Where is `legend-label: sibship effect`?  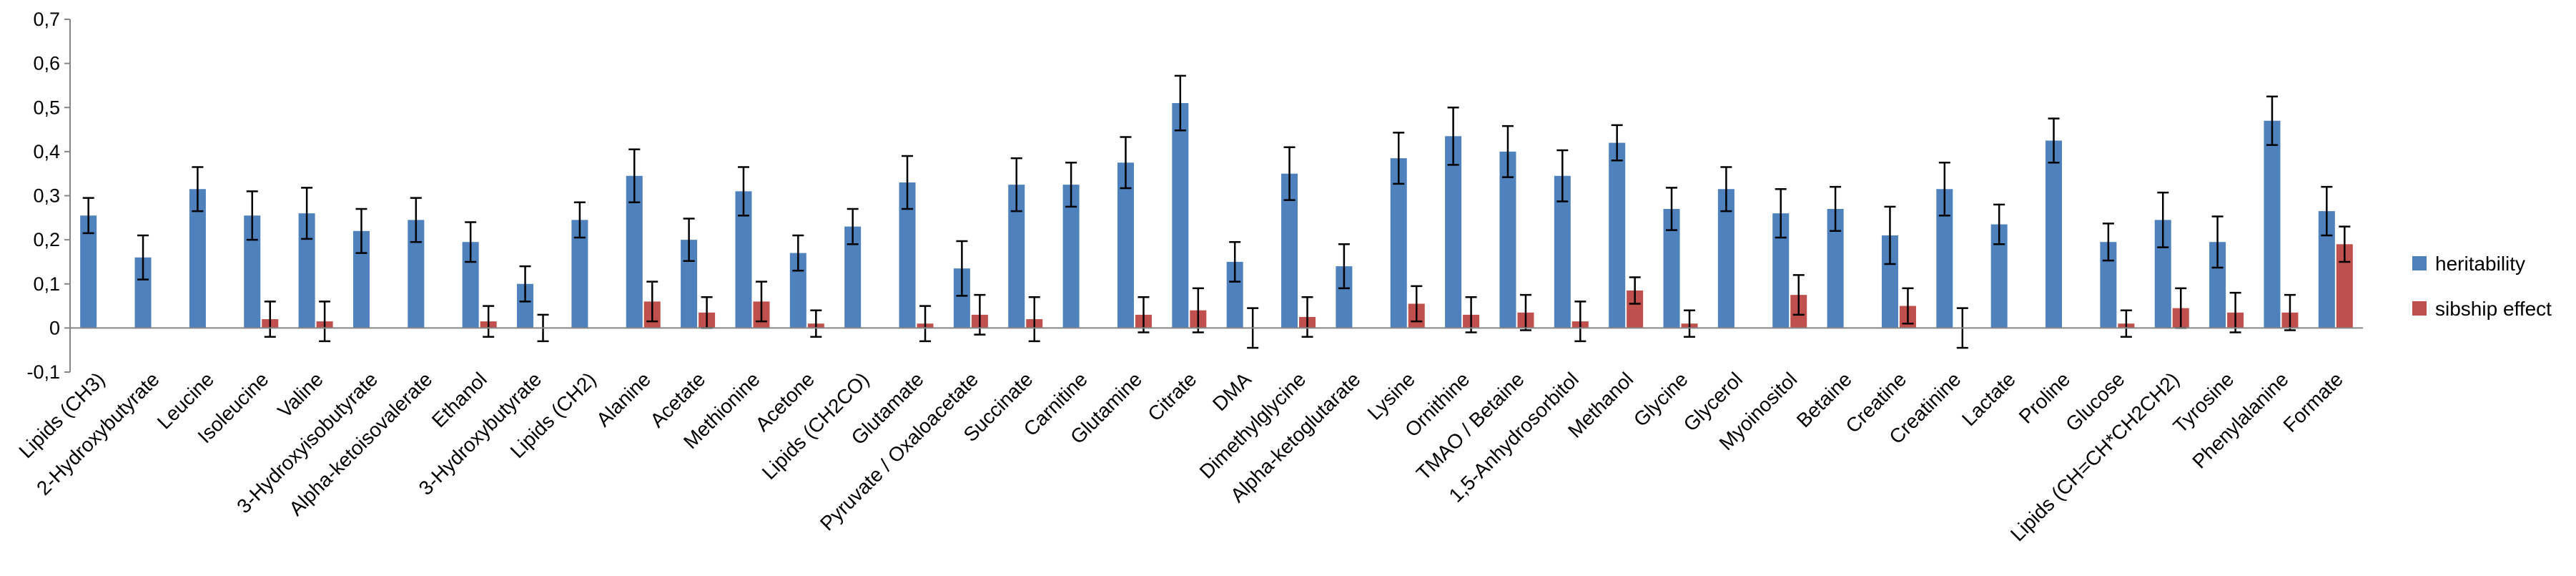 legend-label: sibship effect is located at coordinates (2493, 309).